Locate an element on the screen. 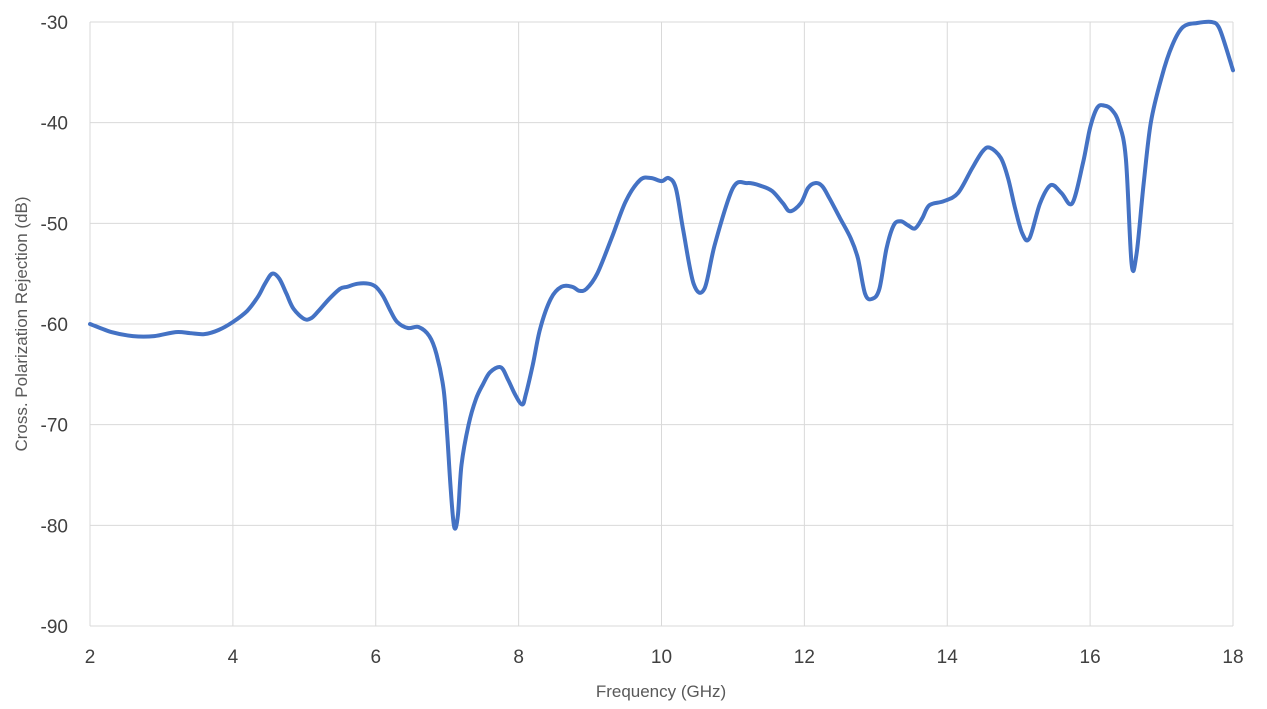  x-tick-label: 18 is located at coordinates (1232, 657).